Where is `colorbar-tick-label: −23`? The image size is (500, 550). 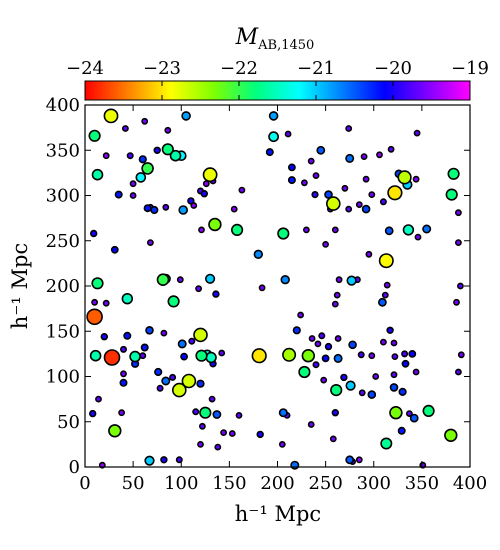
colorbar-tick-label: −23 is located at coordinates (162, 68).